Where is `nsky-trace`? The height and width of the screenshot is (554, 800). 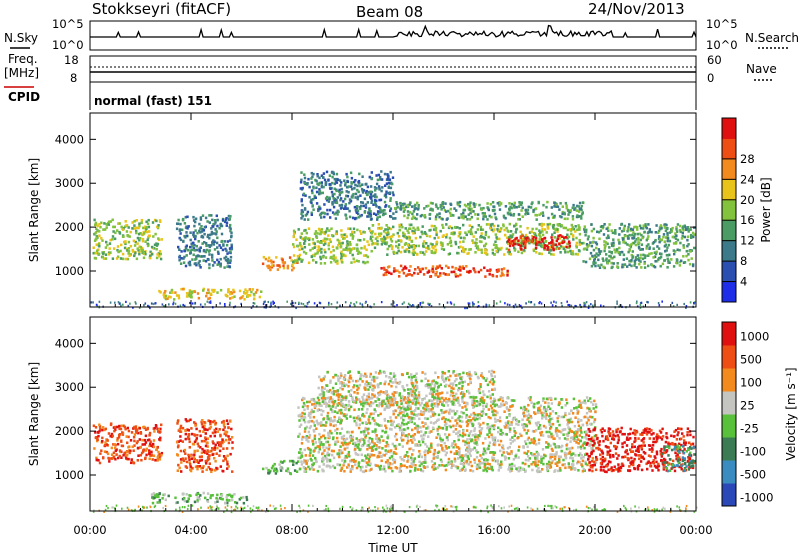 nsky-trace is located at coordinates (393, 31).